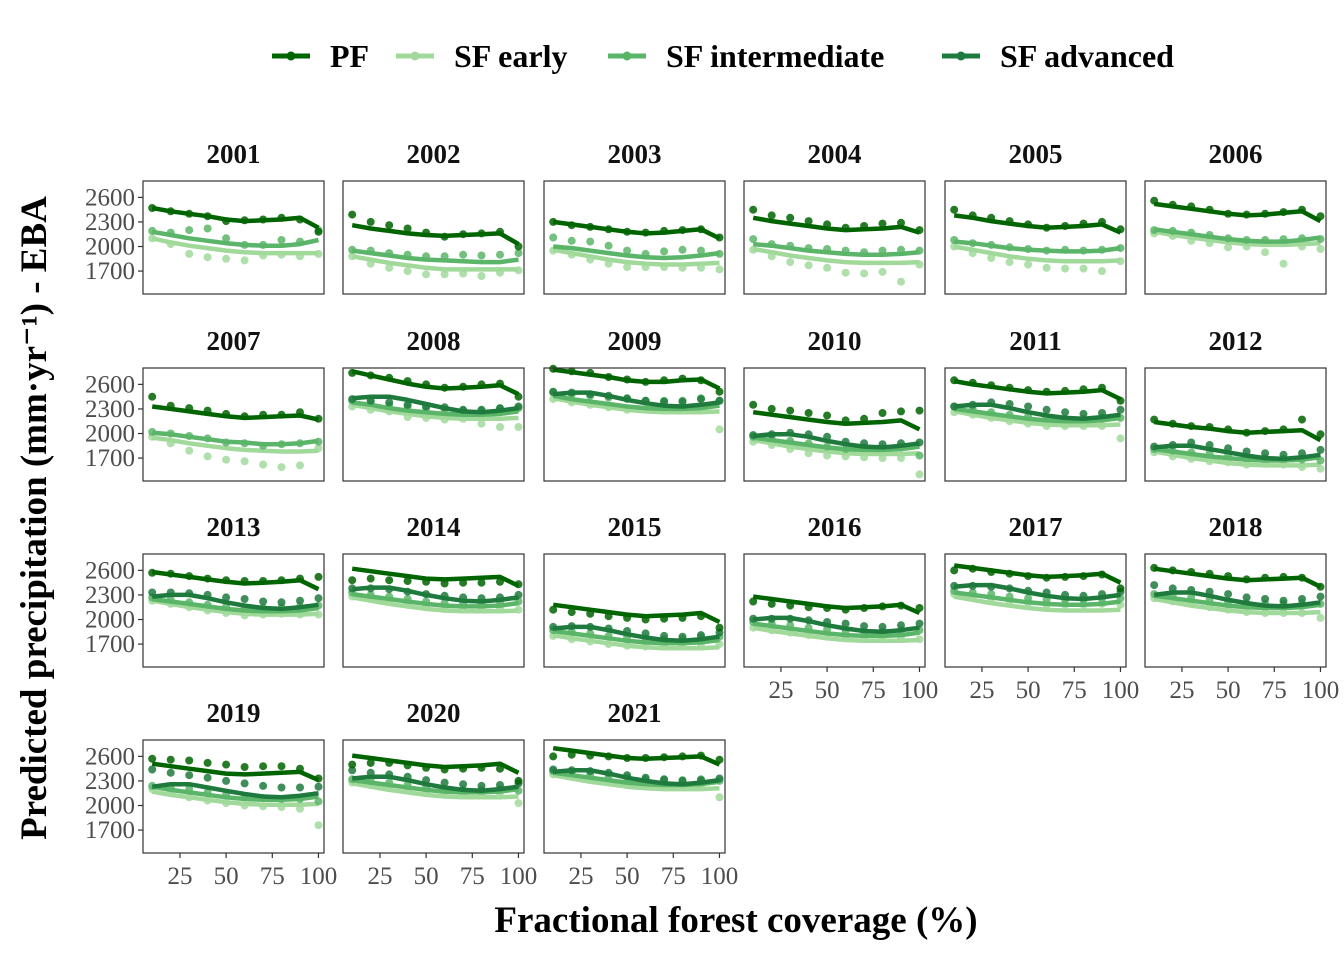 The height and width of the screenshot is (960, 1344). What do you see at coordinates (1035, 237) in the screenshot?
I see `panel-border` at bounding box center [1035, 237].